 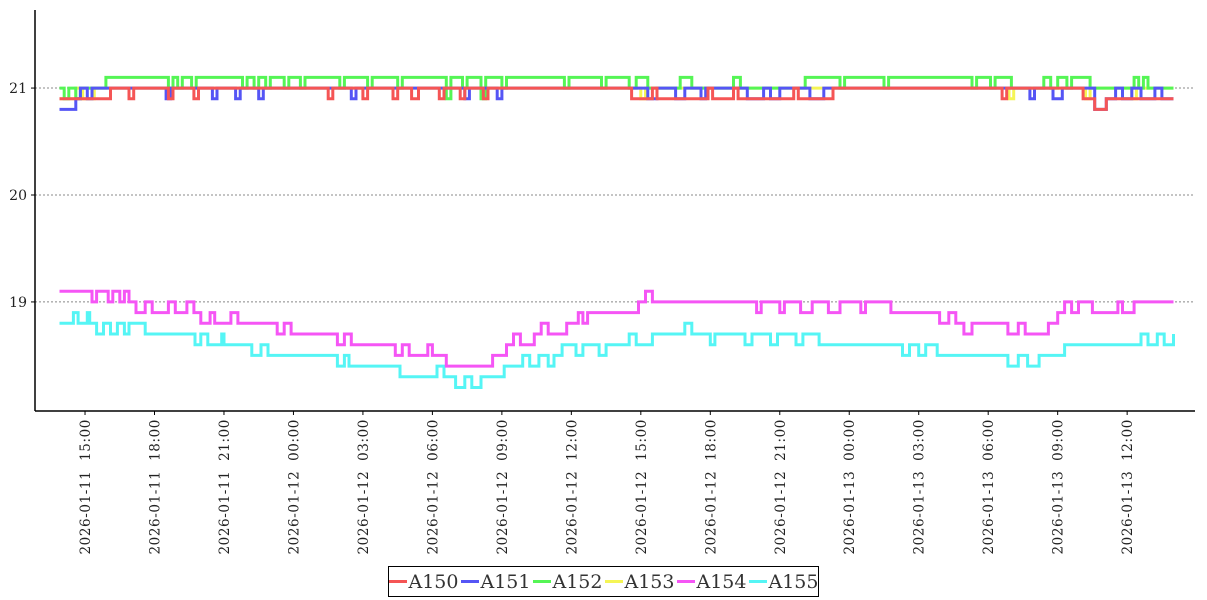 What do you see at coordinates (18, 89) in the screenshot?
I see `y-tick-label: 21` at bounding box center [18, 89].